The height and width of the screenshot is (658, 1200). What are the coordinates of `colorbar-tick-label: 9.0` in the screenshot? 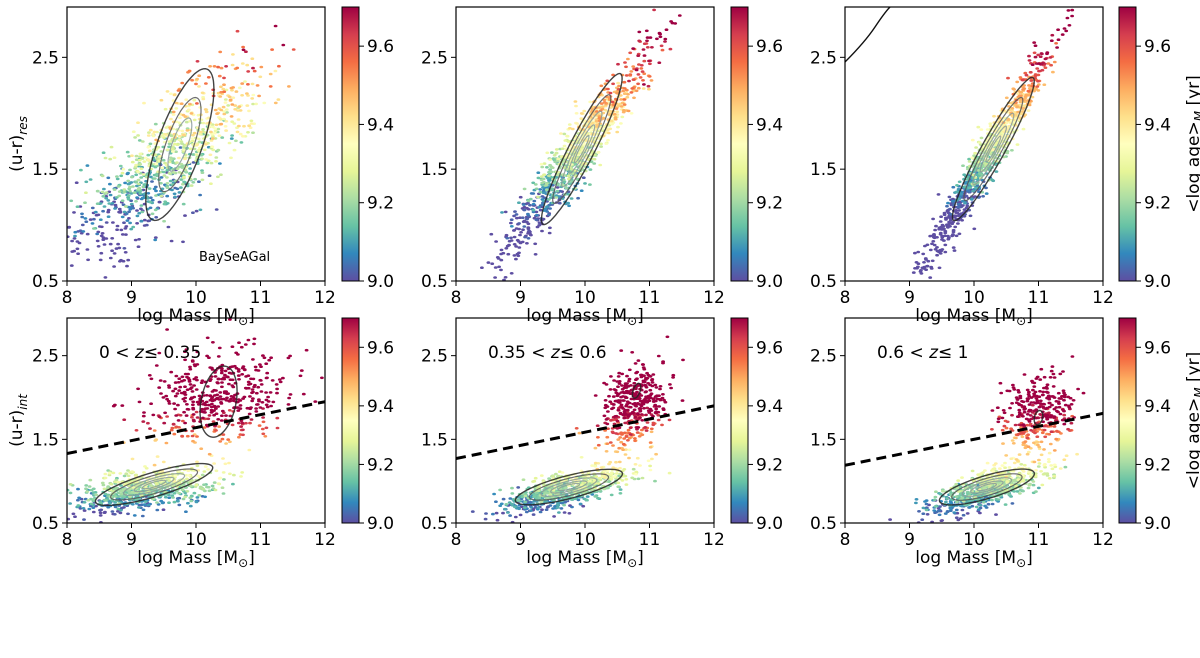 It's located at (769, 282).